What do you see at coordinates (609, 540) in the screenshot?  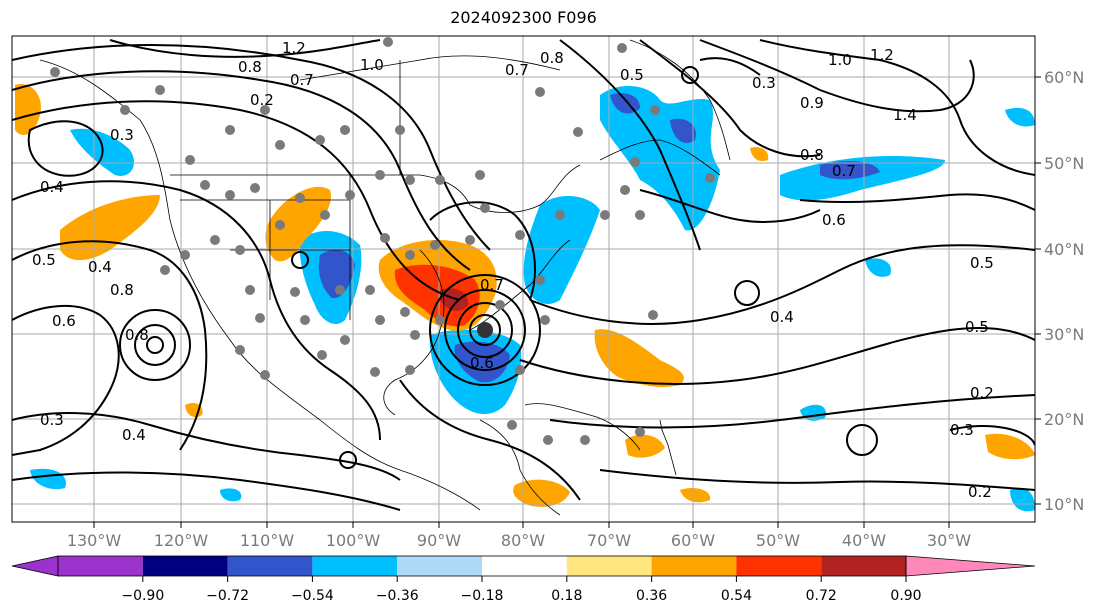 I see `lon-label: 70°W` at bounding box center [609, 540].